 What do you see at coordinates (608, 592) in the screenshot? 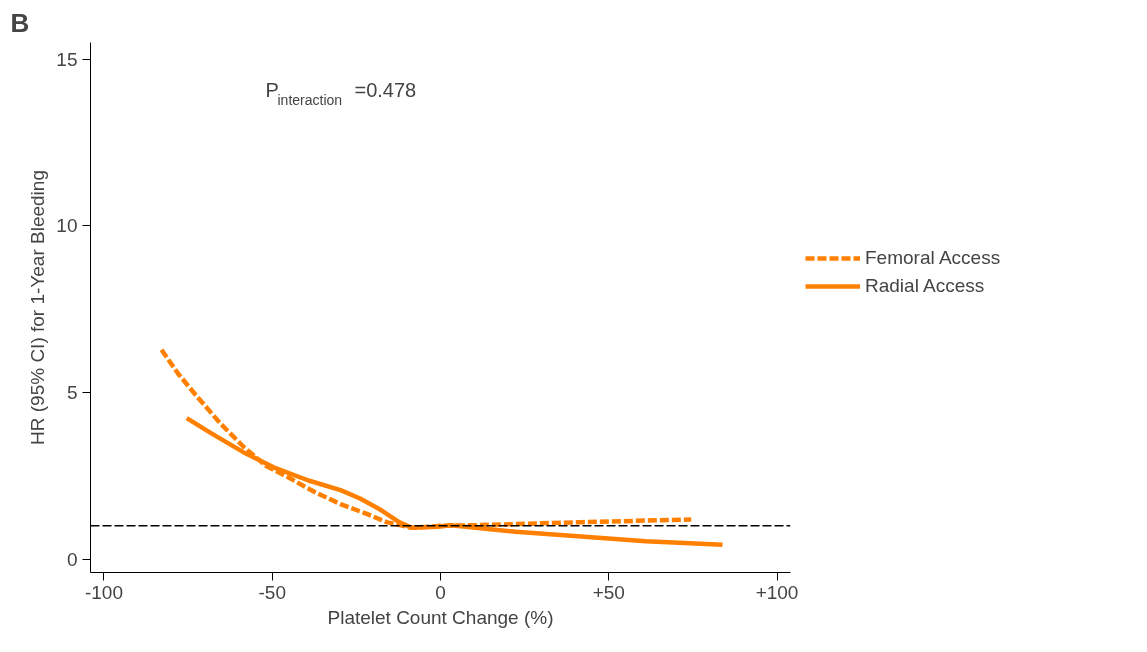
I see `x-tick-label: +50` at bounding box center [608, 592].